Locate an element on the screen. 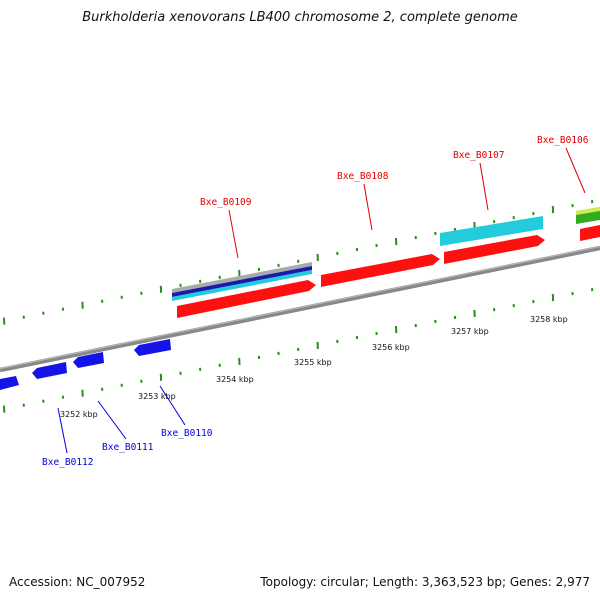 The height and width of the screenshot is (600, 600). feature-track-b0109 is located at coordinates (242, 281).